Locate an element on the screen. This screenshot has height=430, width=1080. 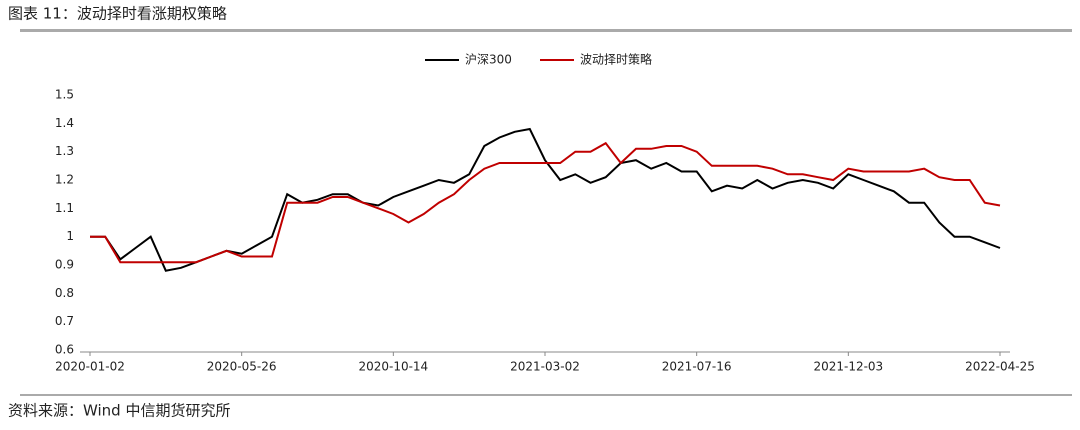
legend-label: 波动择时策略 is located at coordinates (616, 59).